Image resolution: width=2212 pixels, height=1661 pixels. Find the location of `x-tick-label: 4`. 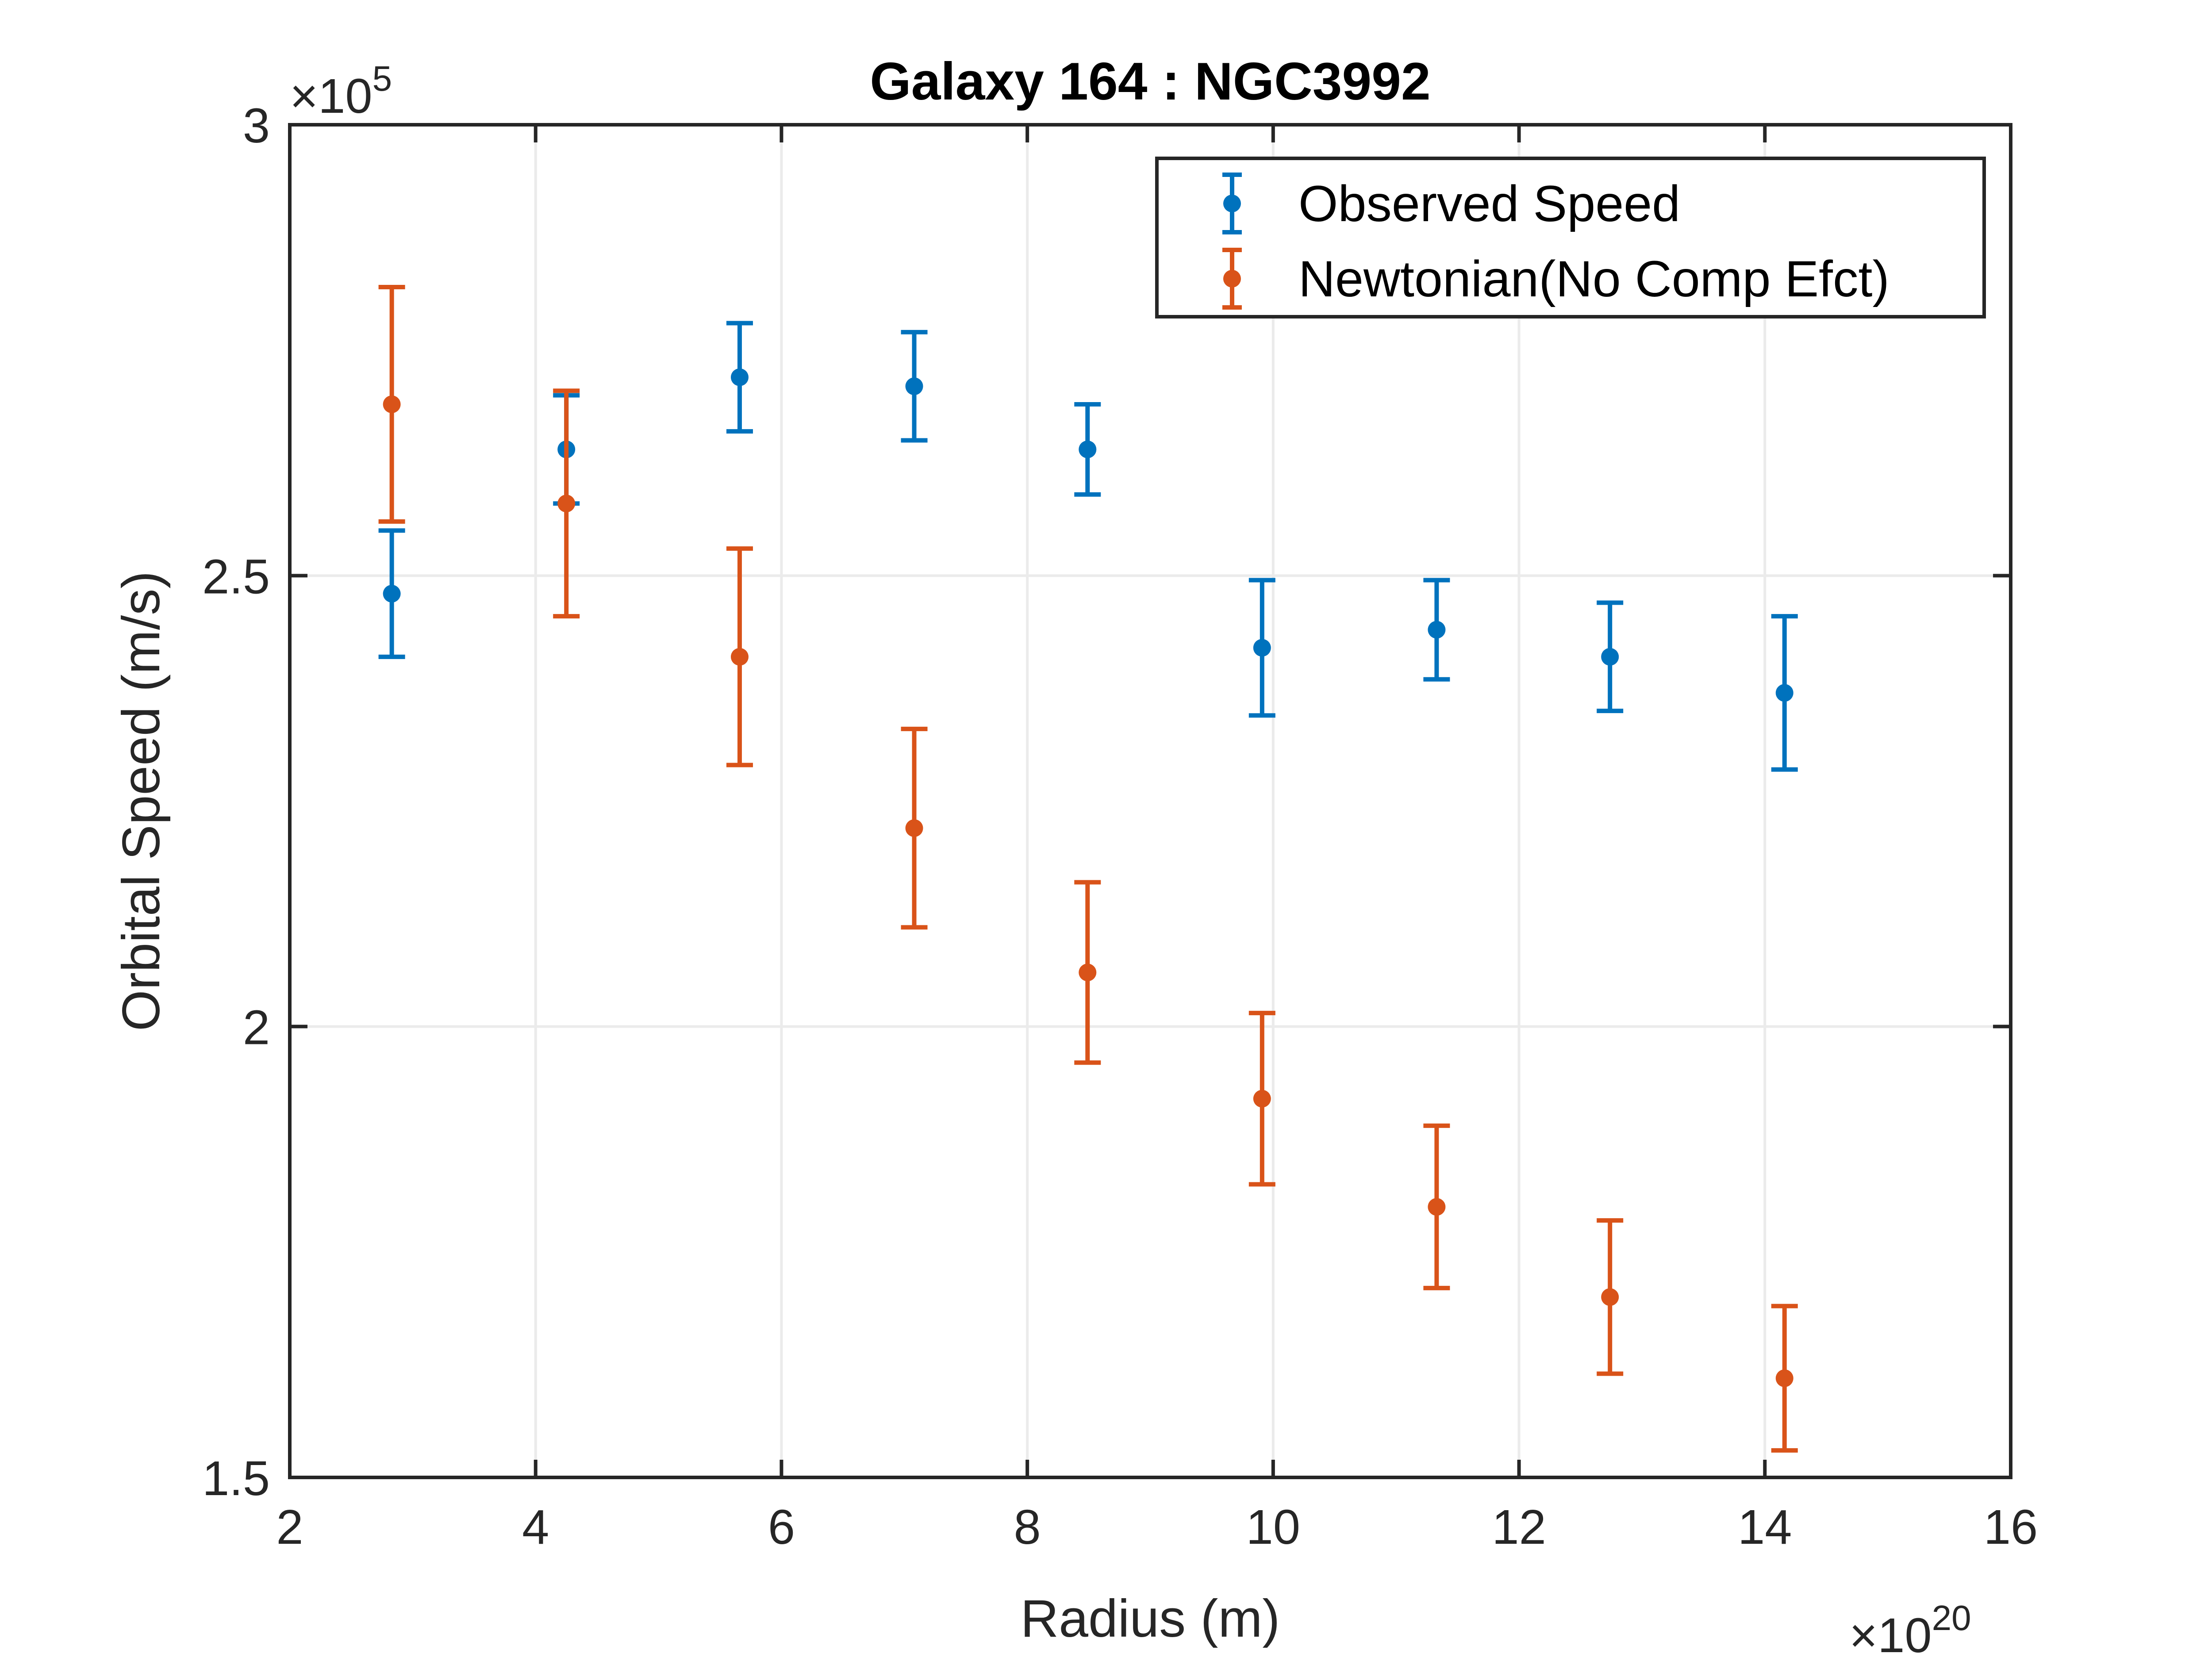

x-tick-label: 4 is located at coordinates (536, 1527).